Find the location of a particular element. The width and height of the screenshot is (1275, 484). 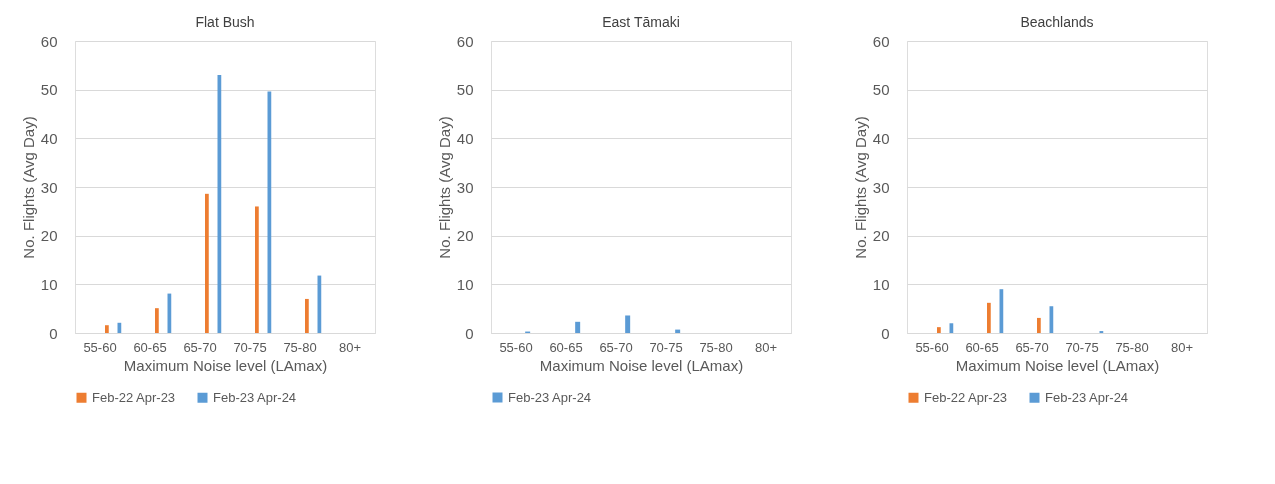

chart-title: East Tāmaki is located at coordinates (641, 22).